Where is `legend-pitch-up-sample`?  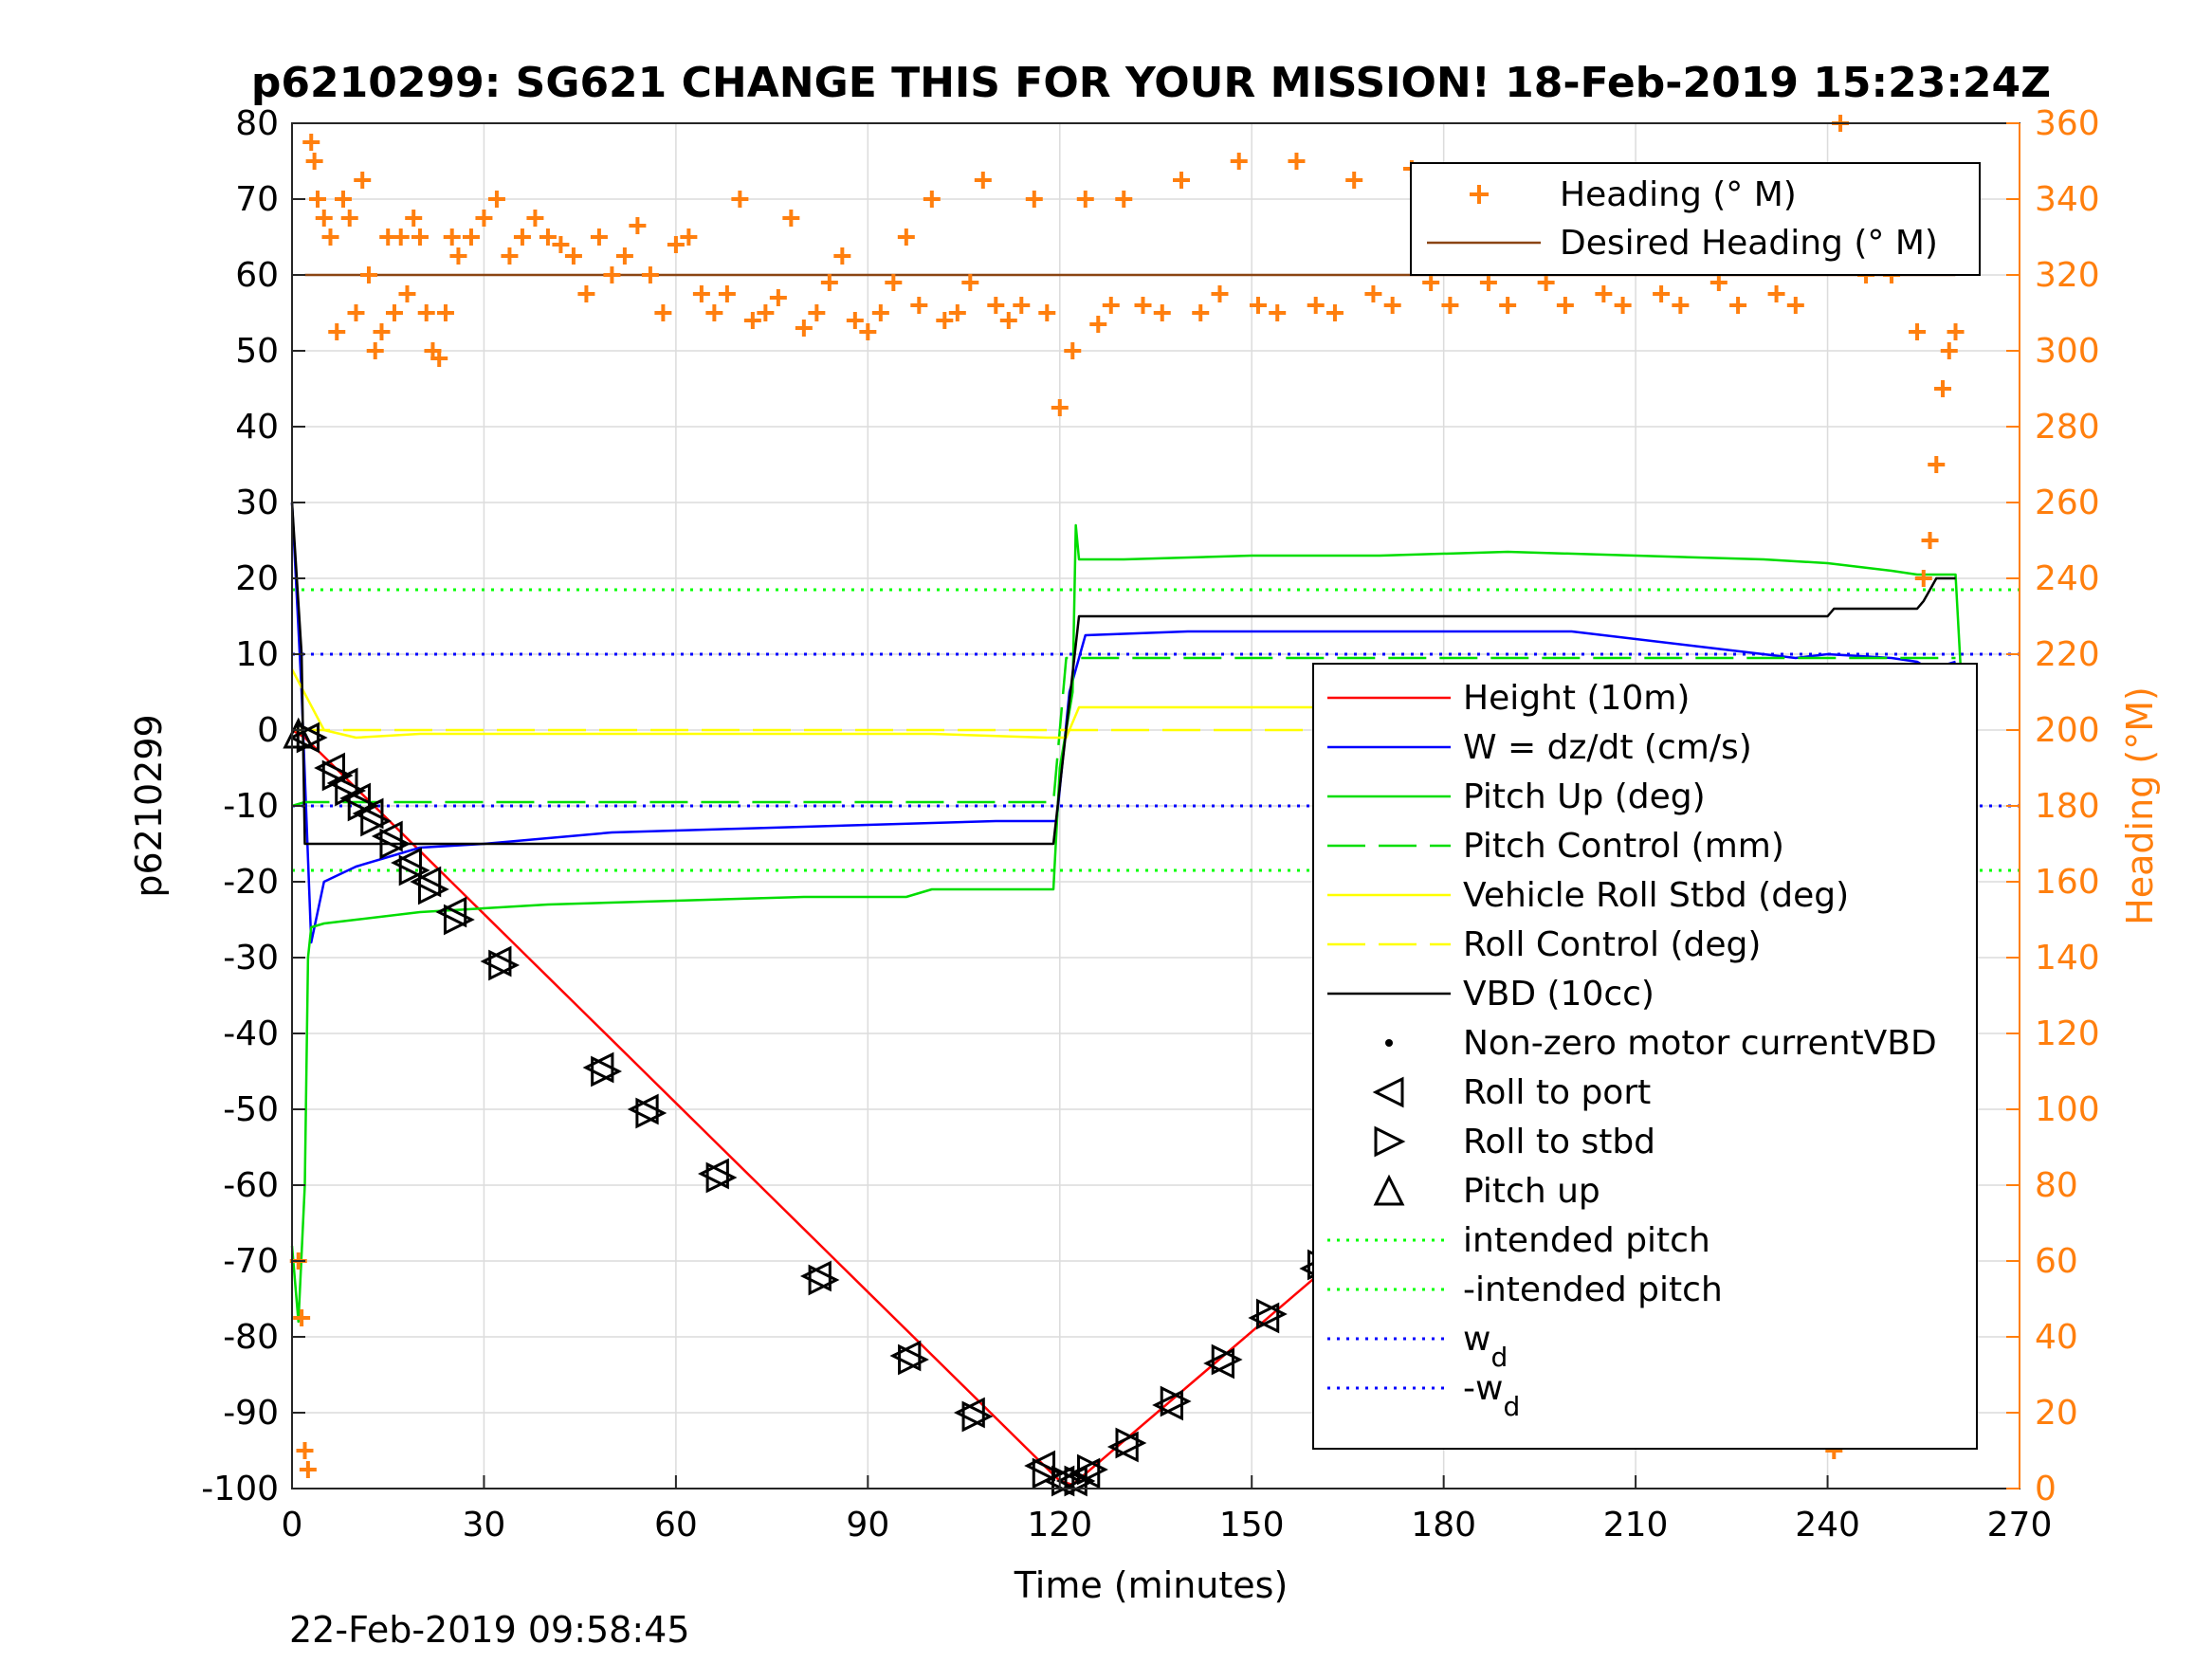 legend-pitch-up-sample is located at coordinates (1389, 1190).